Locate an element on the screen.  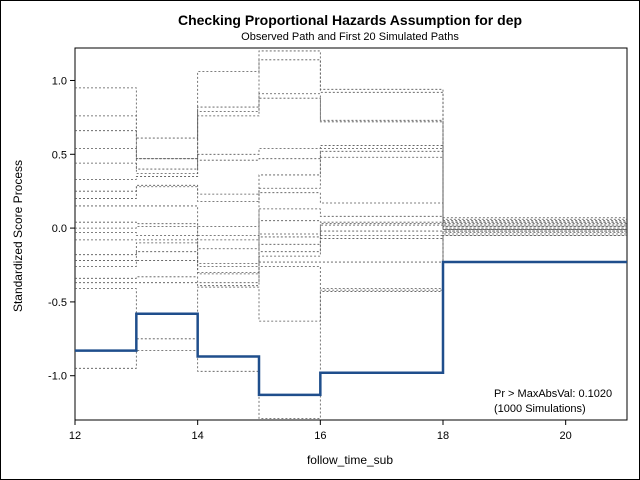
pvalue-annotation: Pr > MaxAbsVal: 0.1020 is located at coordinates (553, 394).